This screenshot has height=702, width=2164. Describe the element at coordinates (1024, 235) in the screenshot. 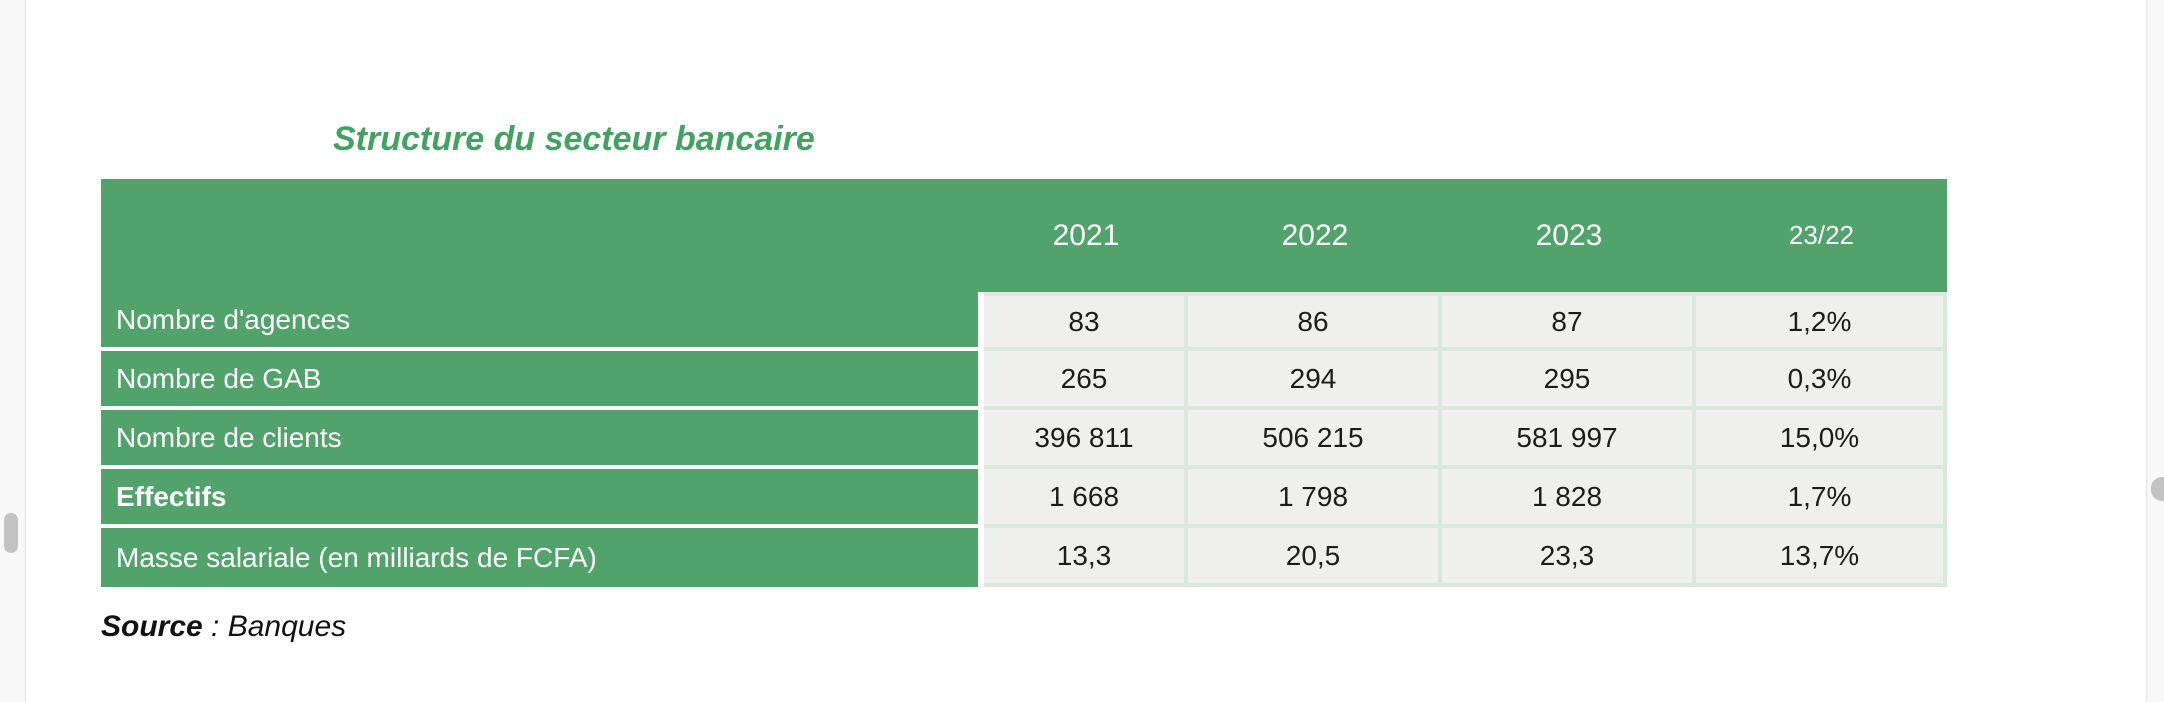

I see `table-header-row: 2021 2022 2023 23/22` at that location.